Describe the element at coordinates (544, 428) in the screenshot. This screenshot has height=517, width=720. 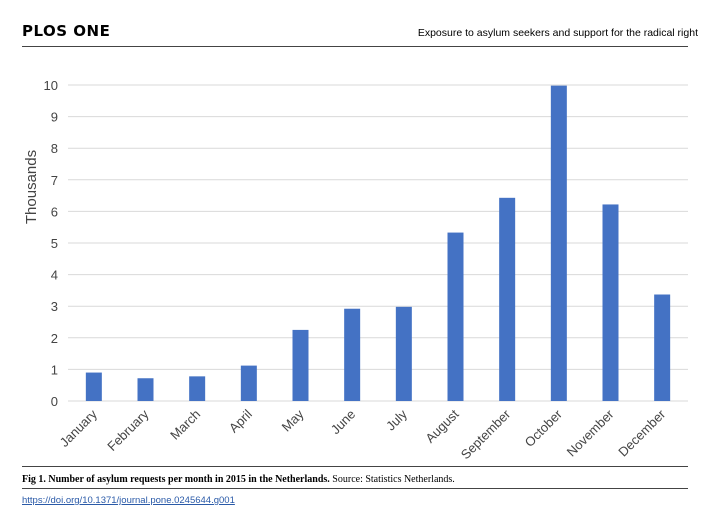
I see `x-tick-label: October` at that location.